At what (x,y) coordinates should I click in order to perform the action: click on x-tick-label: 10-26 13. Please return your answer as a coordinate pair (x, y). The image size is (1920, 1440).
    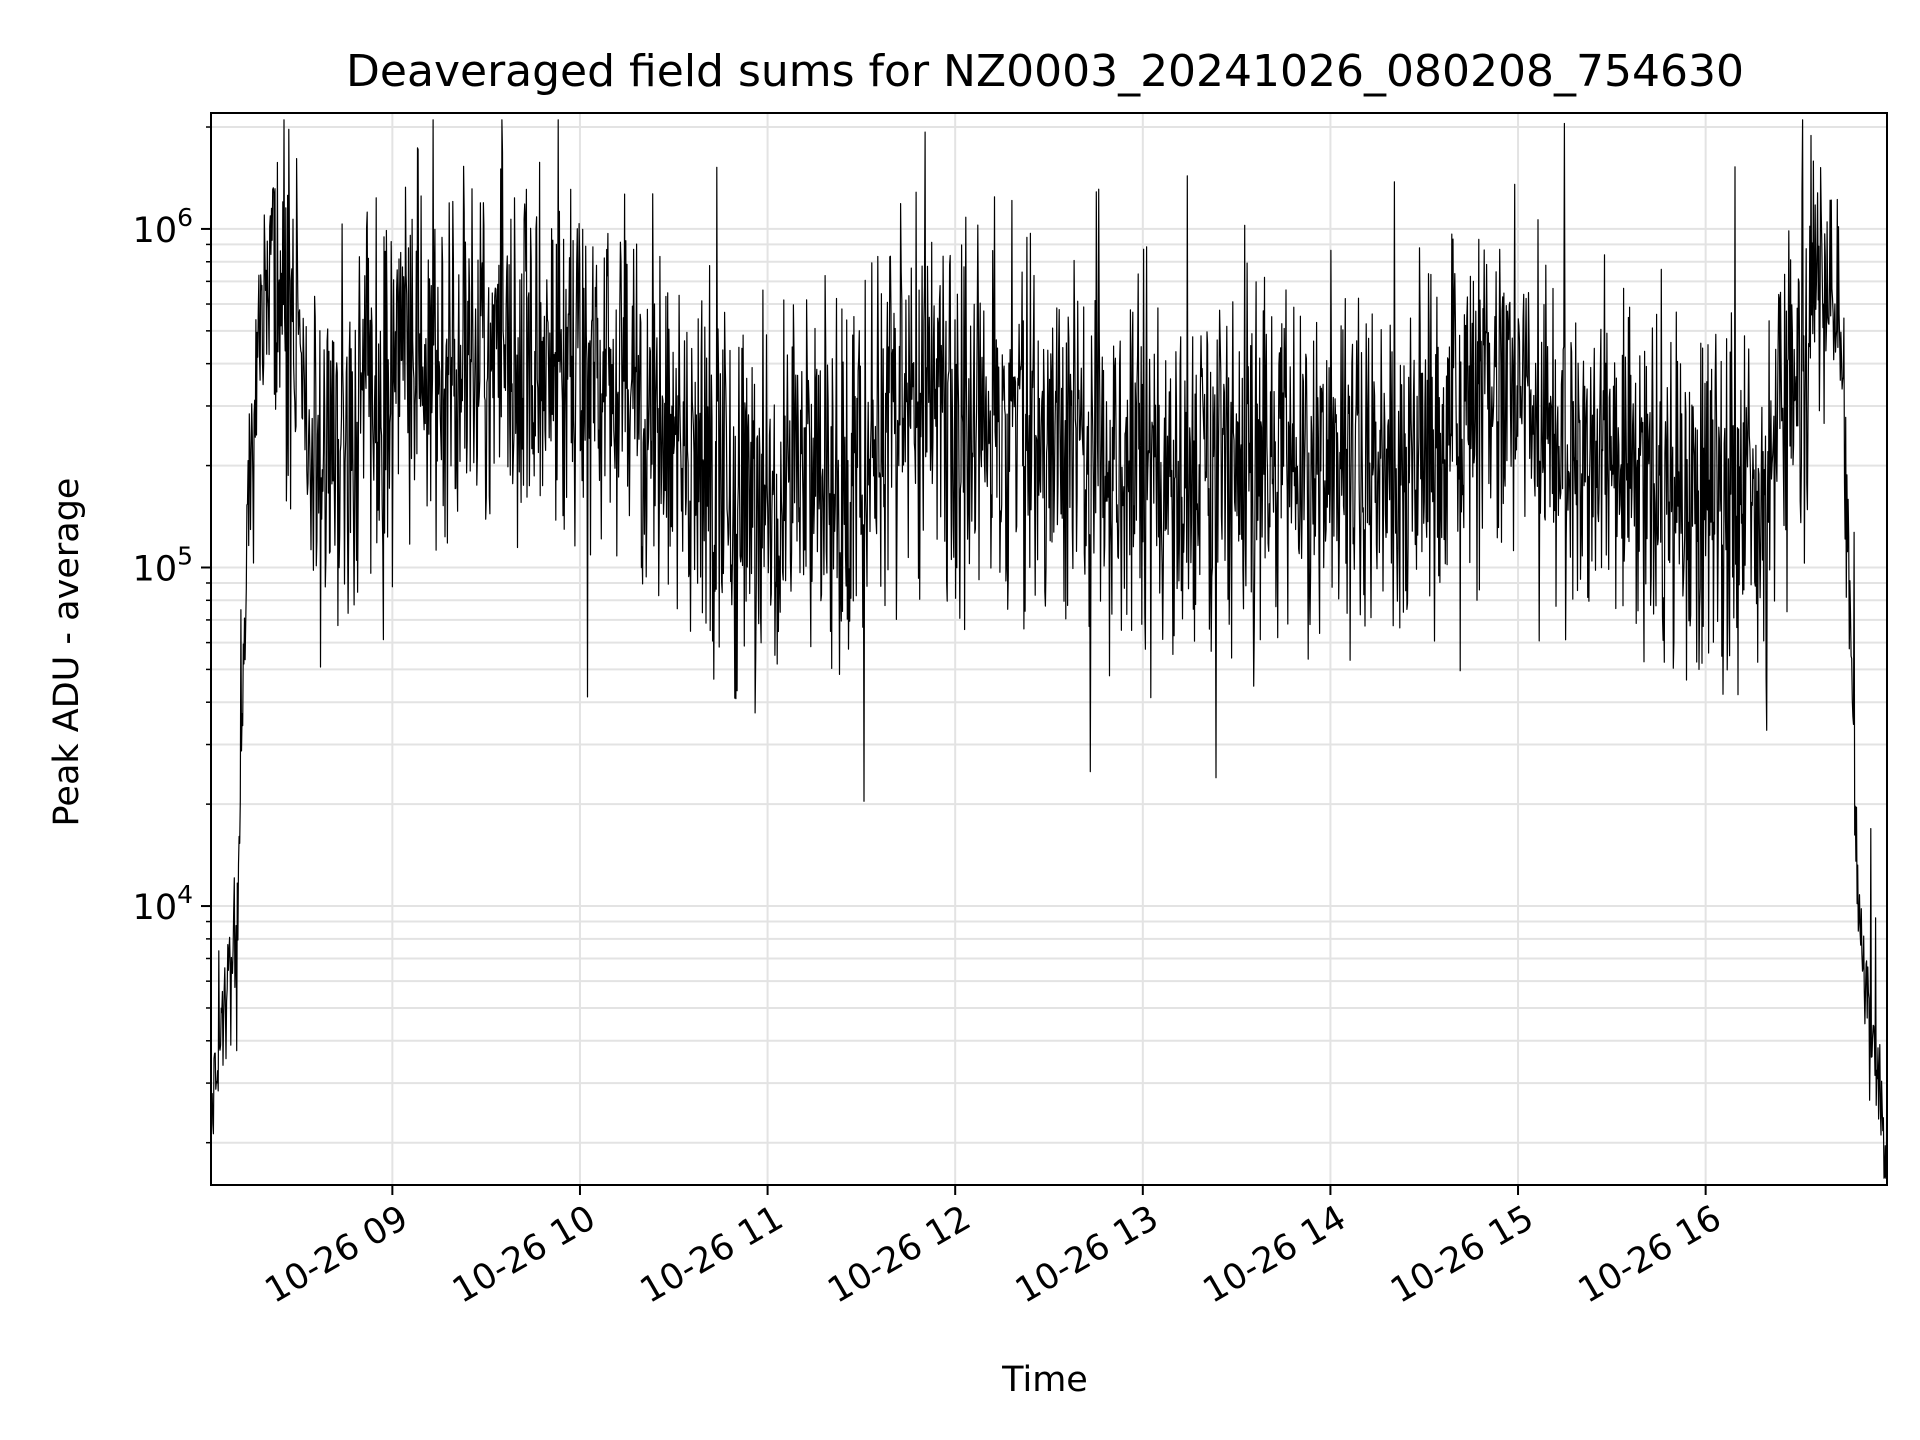
    Looking at the image, I should click on (1087, 1254).